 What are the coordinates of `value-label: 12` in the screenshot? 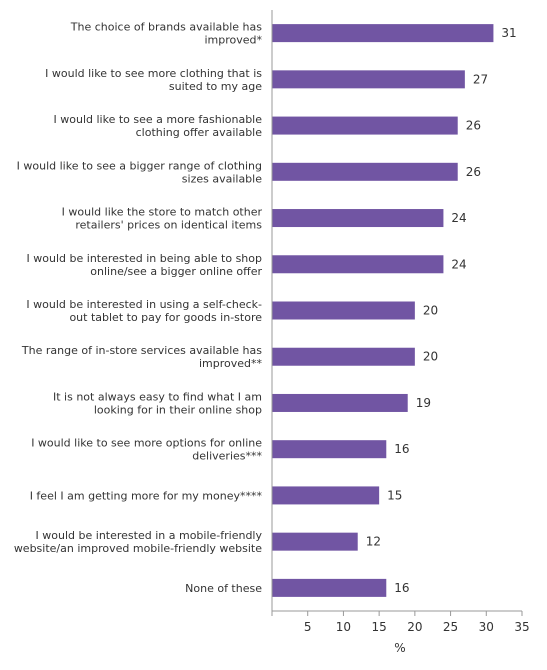 It's located at (373, 542).